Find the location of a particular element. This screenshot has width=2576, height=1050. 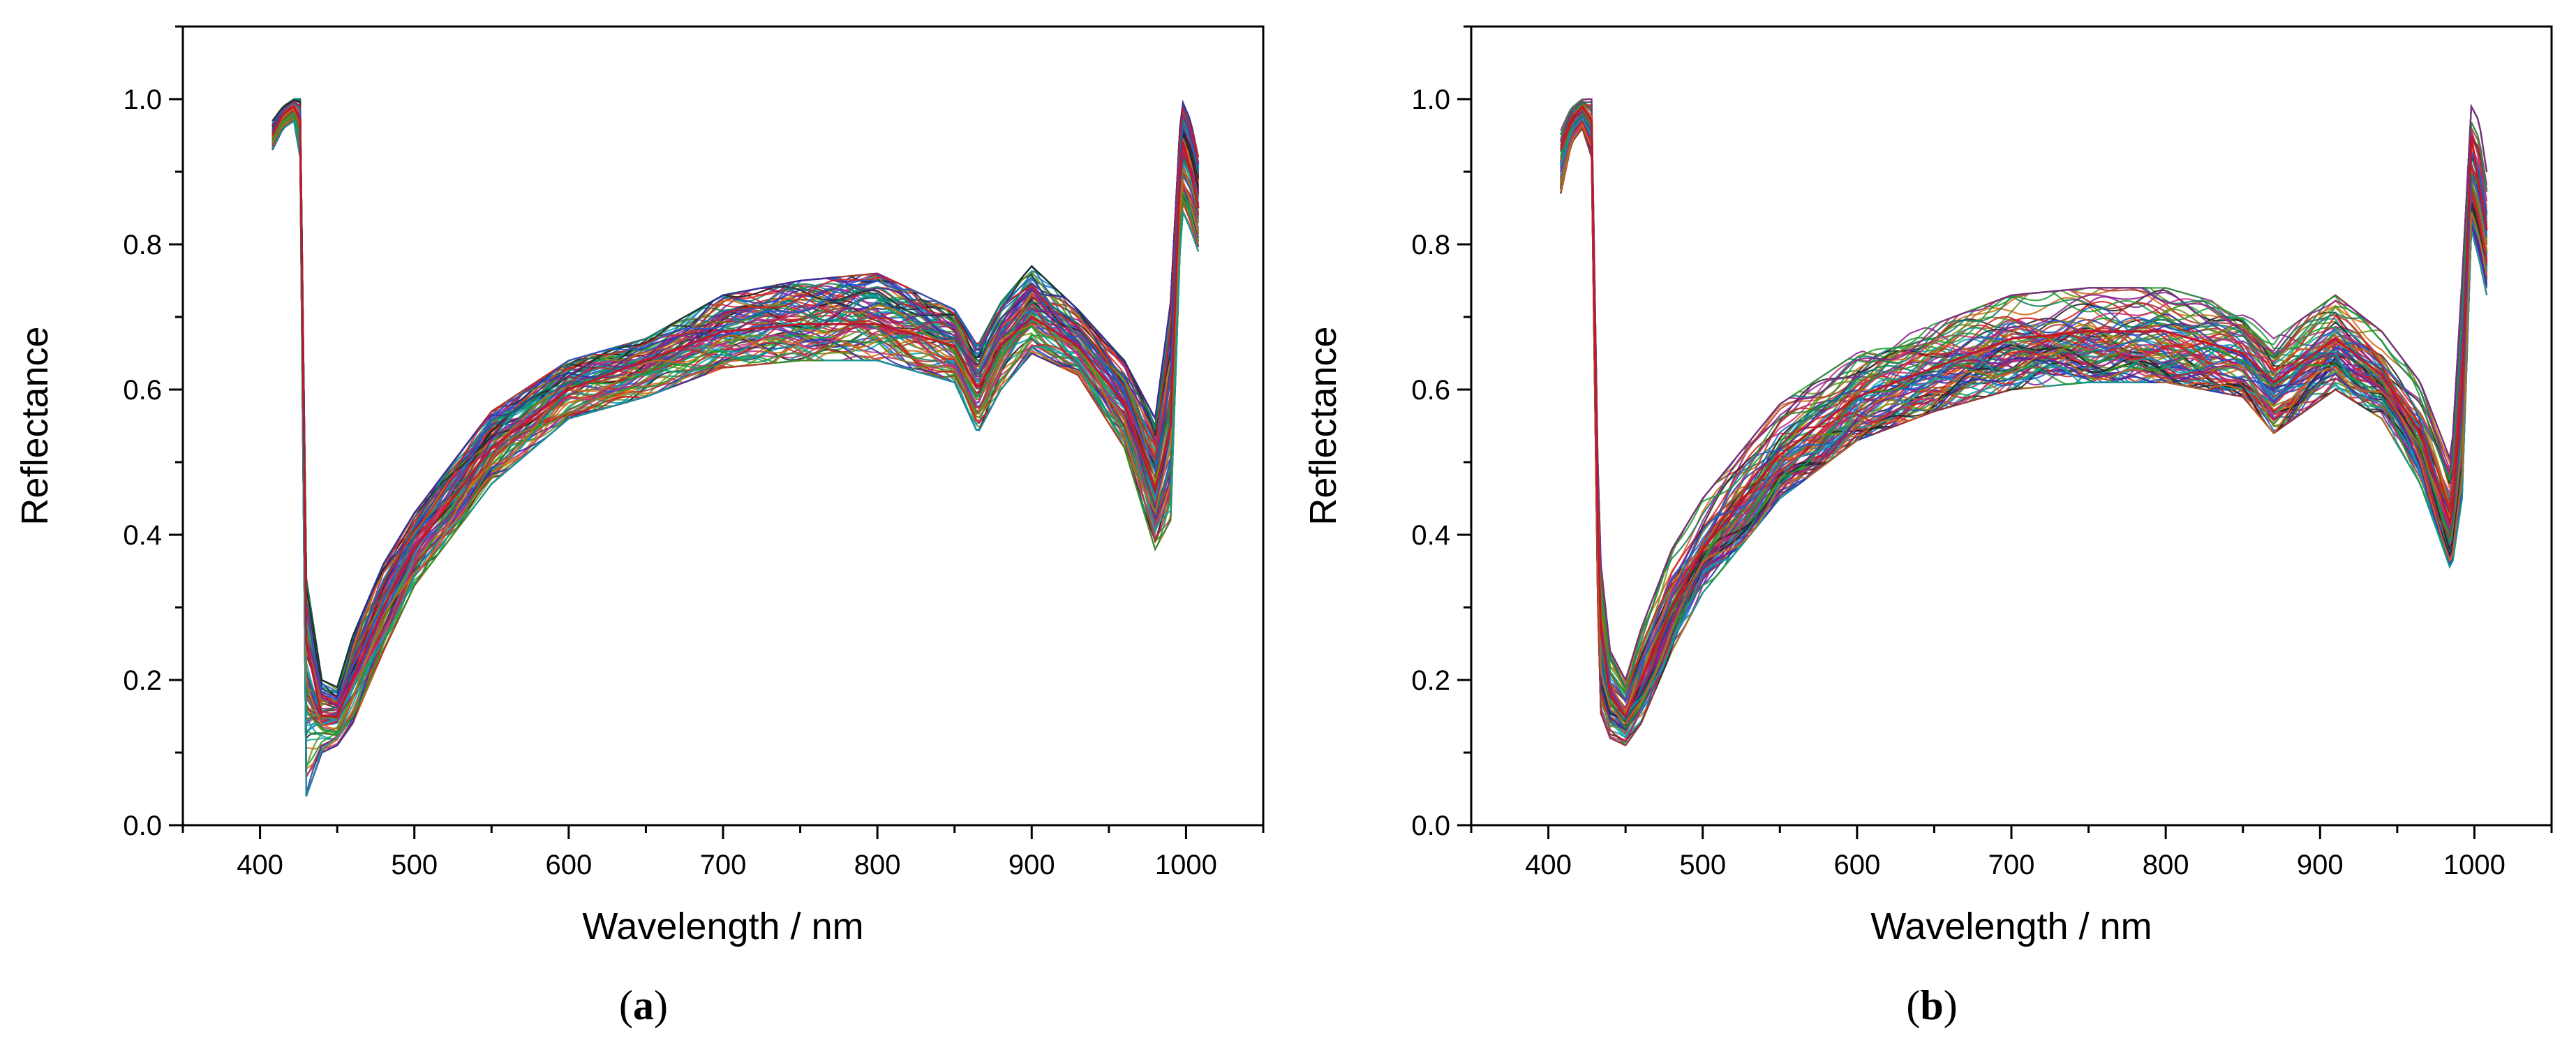

x-ticks: 400 500 600 700 800 900 1000 is located at coordinates (723, 852).